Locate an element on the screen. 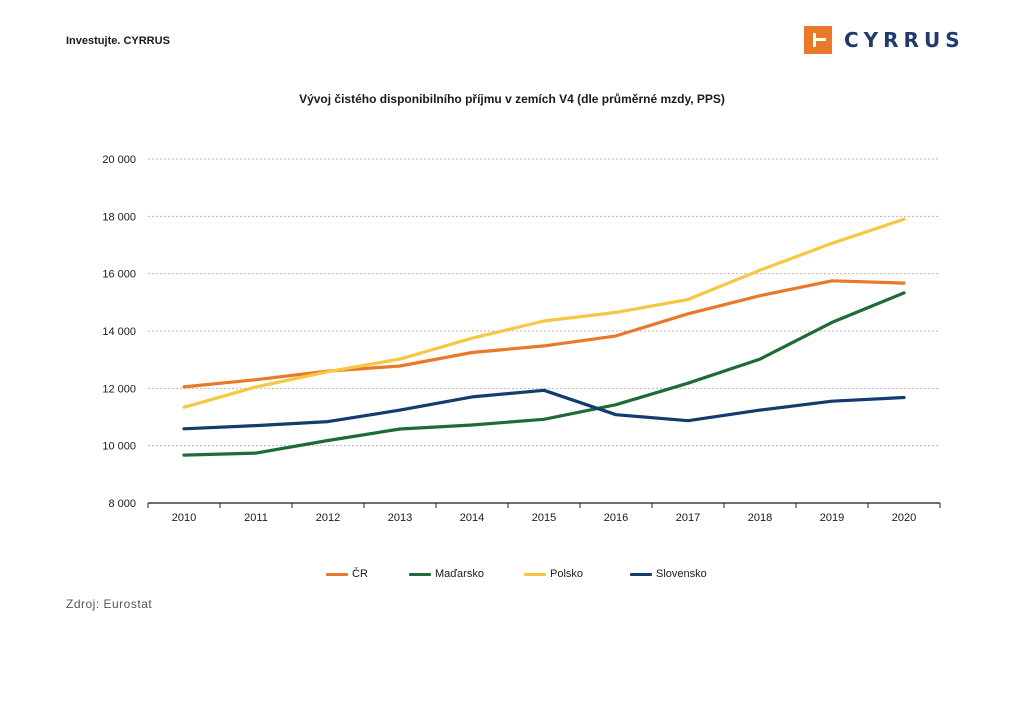  series-line-Slovensko is located at coordinates (544, 409).